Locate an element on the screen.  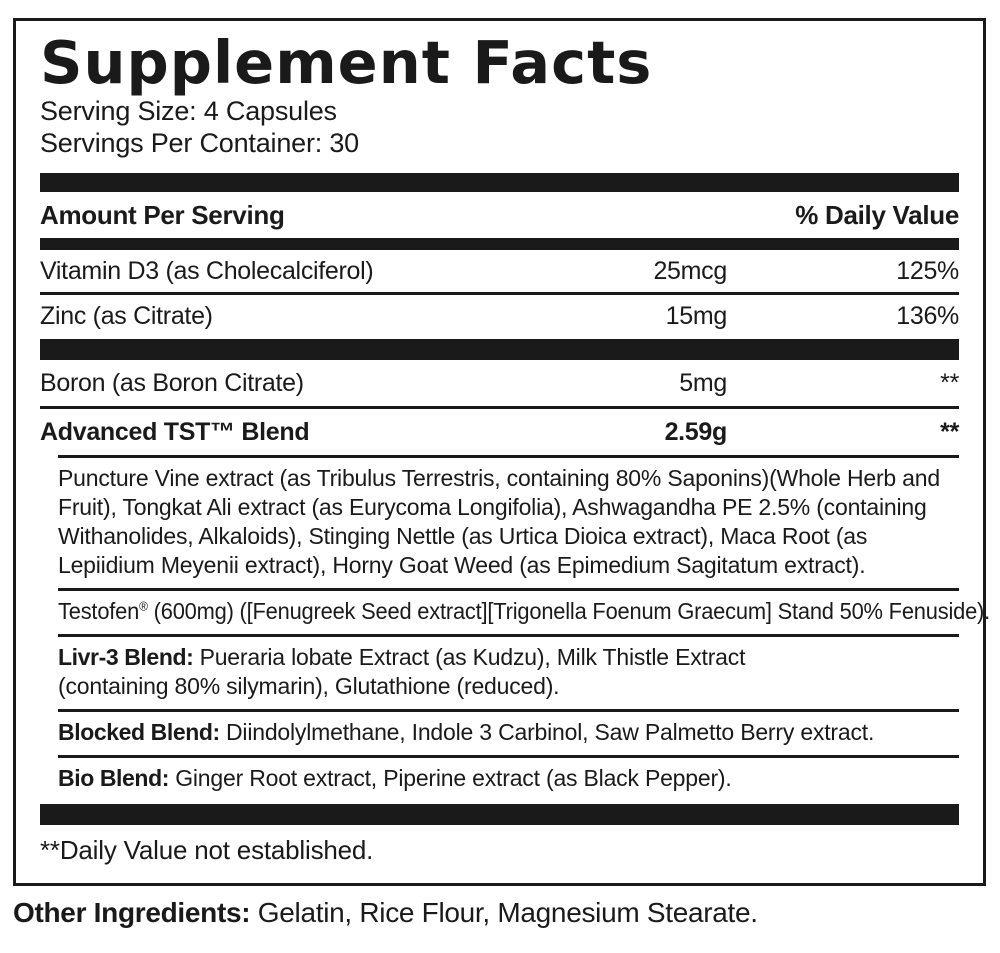
other-ingredients-label: Other Ingredients: is located at coordinates (132, 912).